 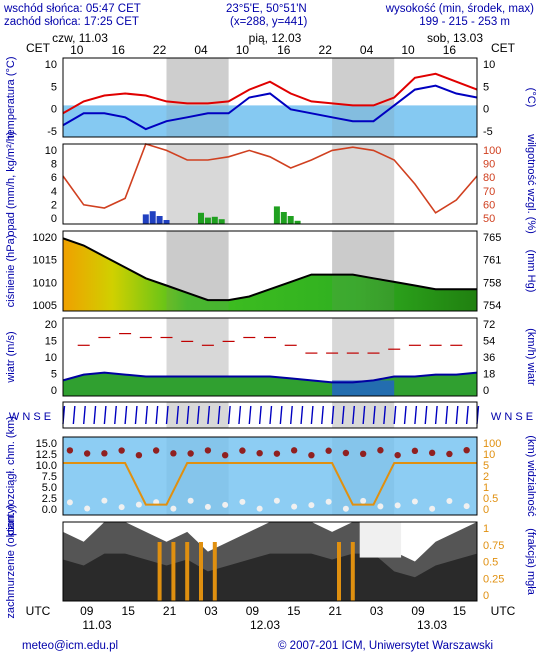 What do you see at coordinates (490, 499) in the screenshot?
I see `visibility-tick: 0.5` at bounding box center [490, 499].